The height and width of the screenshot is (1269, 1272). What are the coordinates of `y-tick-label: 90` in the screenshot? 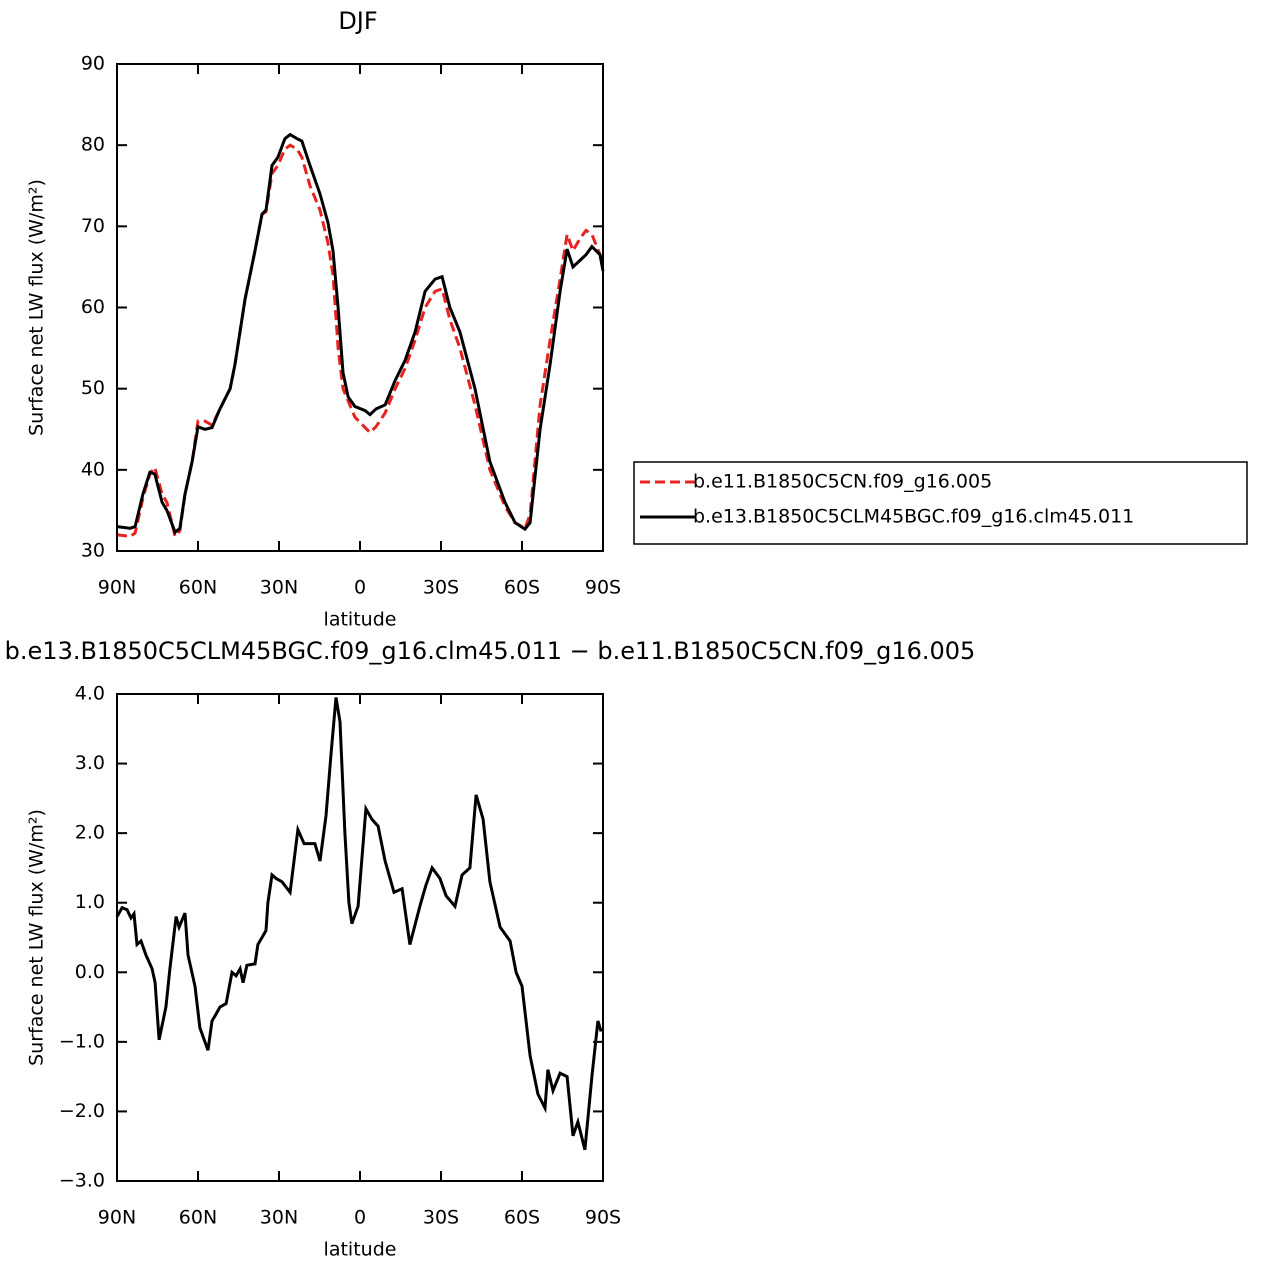 It's located at (93, 64).